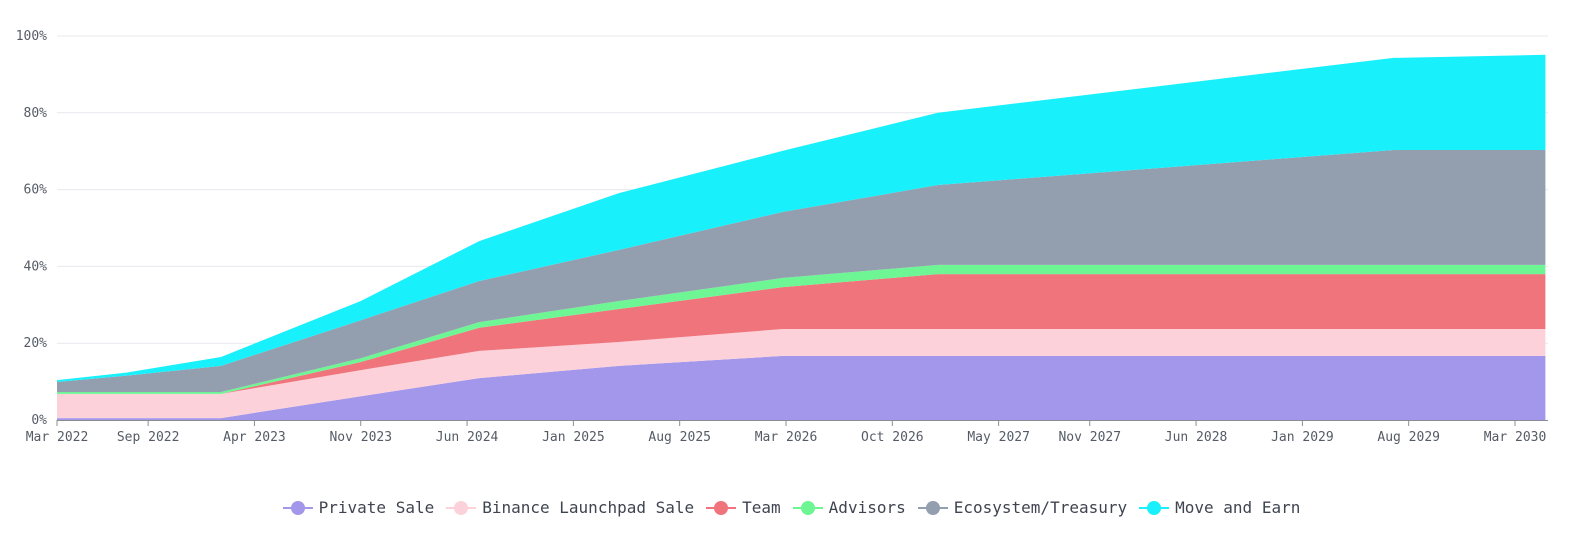 This screenshot has width=1583, height=552. I want to click on x-tick-label: Nov 2023, so click(360, 437).